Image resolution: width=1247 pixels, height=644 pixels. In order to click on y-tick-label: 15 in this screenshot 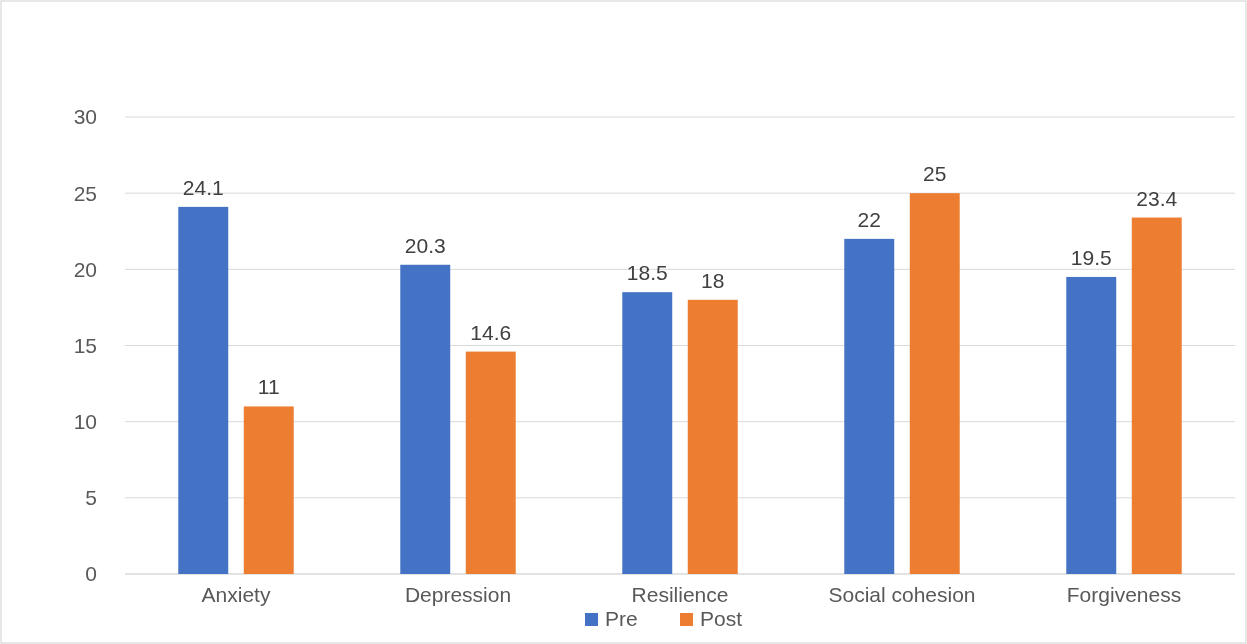, I will do `click(85, 345)`.